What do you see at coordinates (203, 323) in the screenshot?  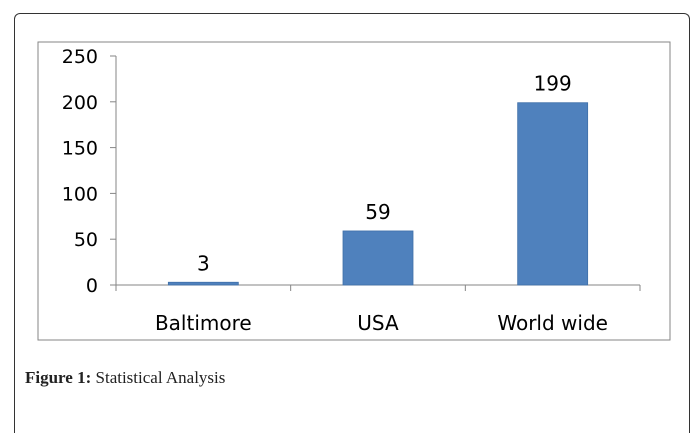 I see `x-tick-label: Baltimore` at bounding box center [203, 323].